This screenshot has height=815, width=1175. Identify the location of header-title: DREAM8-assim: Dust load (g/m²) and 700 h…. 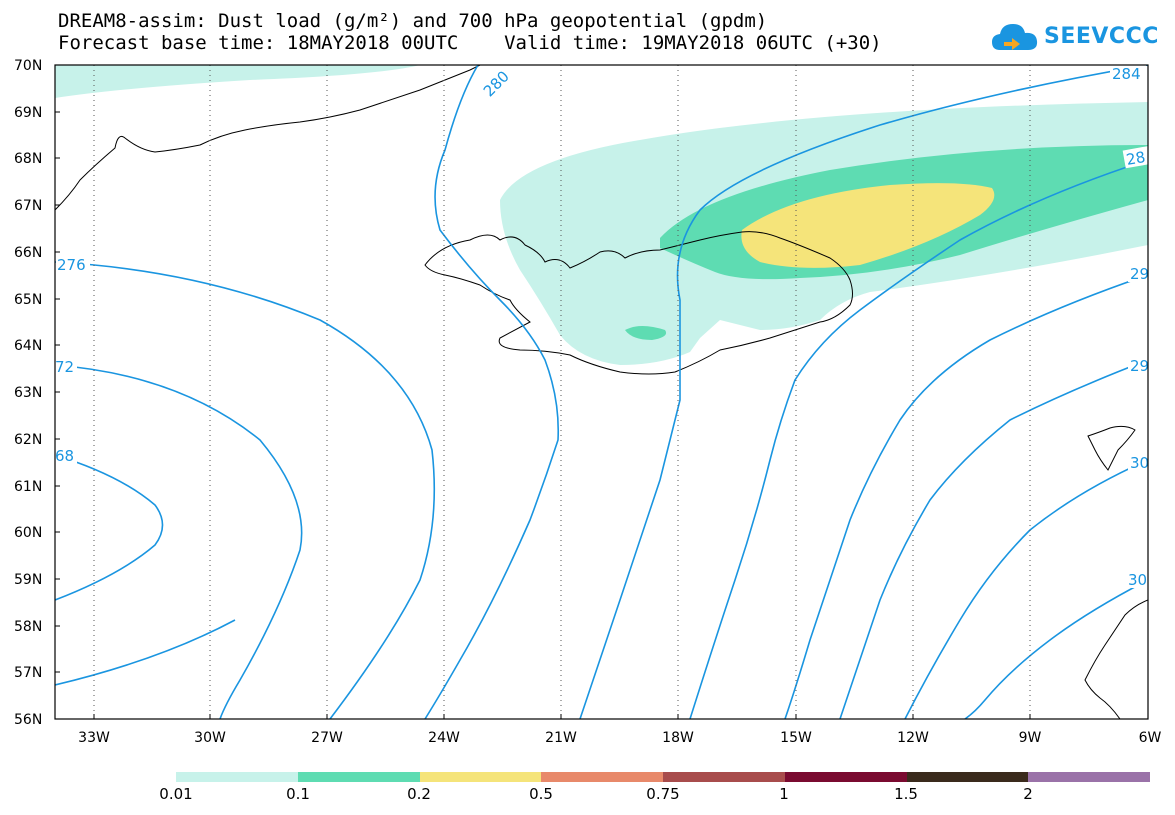
(413, 21).